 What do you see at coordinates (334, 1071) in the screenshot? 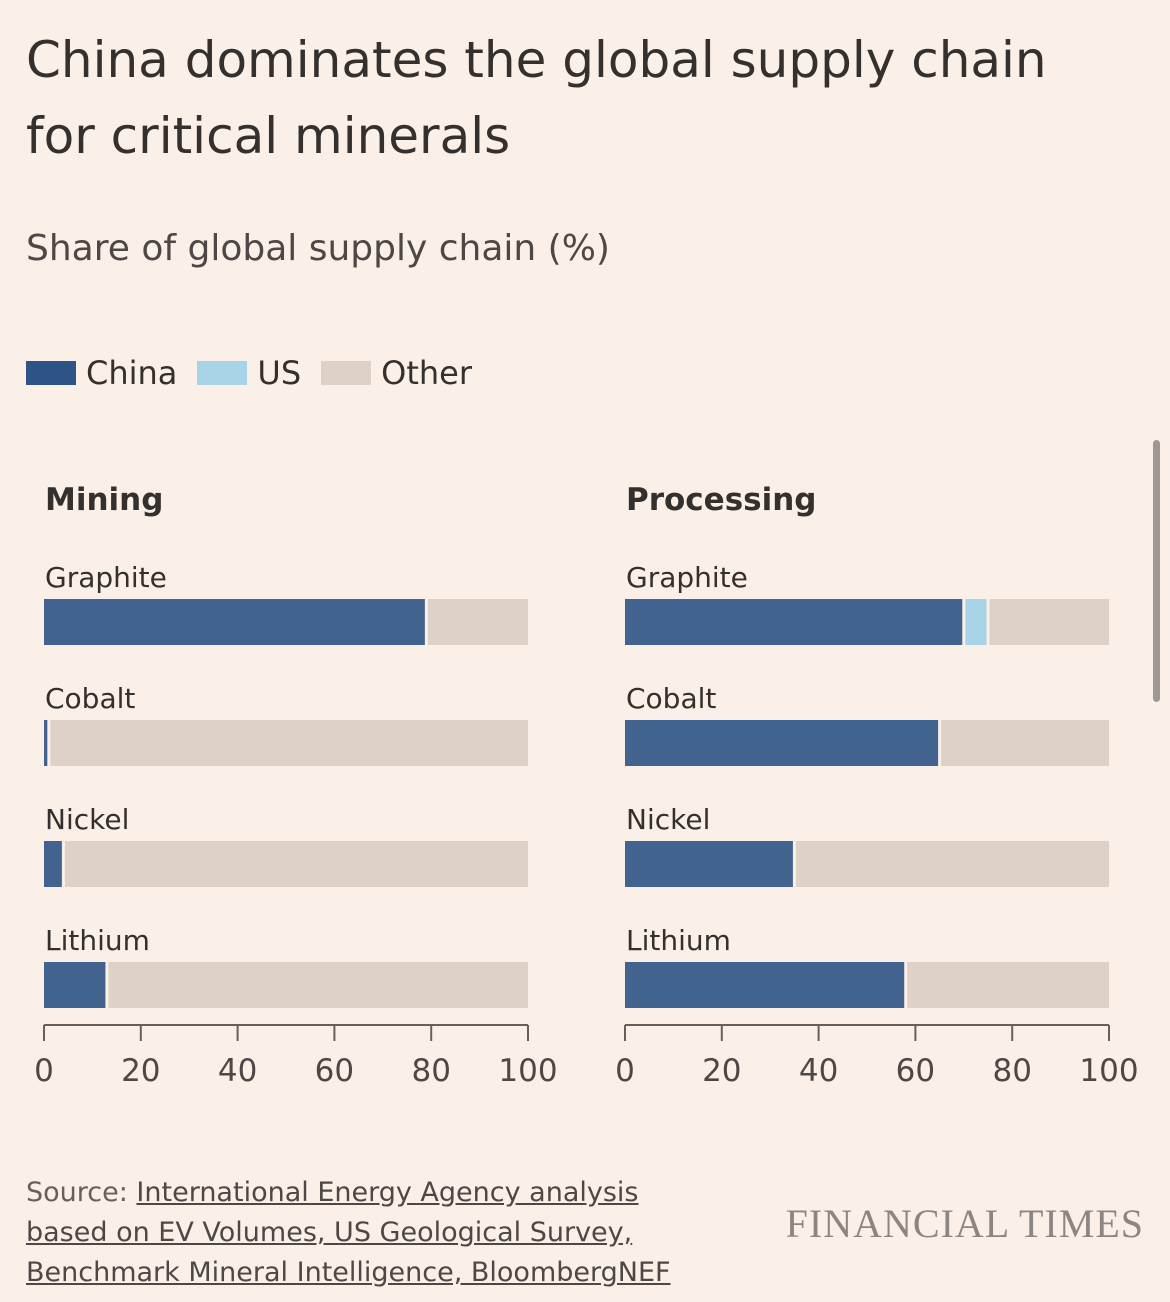
I see `x-tick-label-mining-60: 60` at bounding box center [334, 1071].